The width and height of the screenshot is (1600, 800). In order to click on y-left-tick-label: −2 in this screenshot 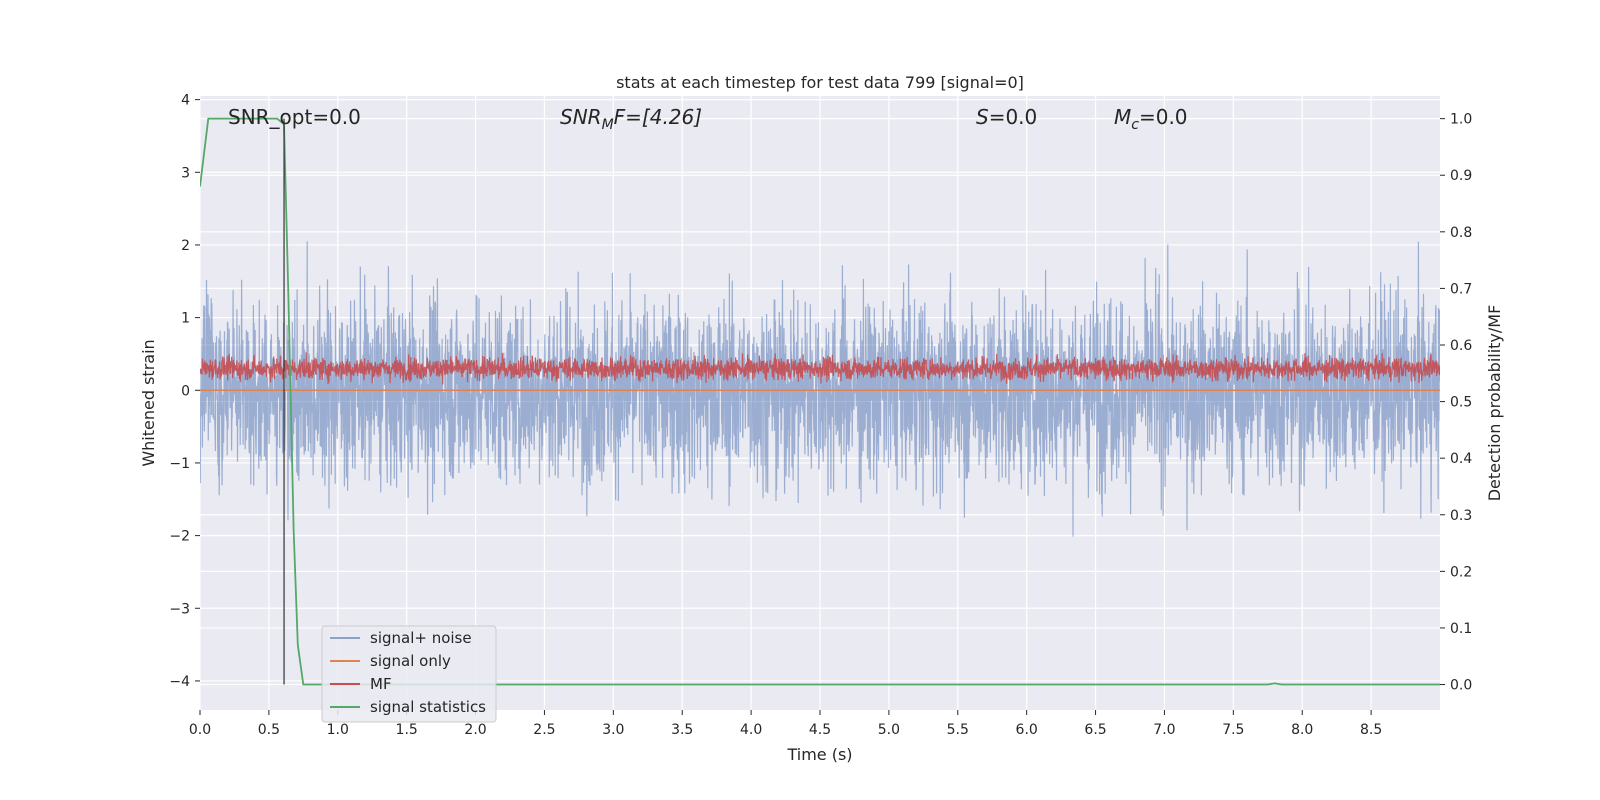, I will do `click(179, 537)`.